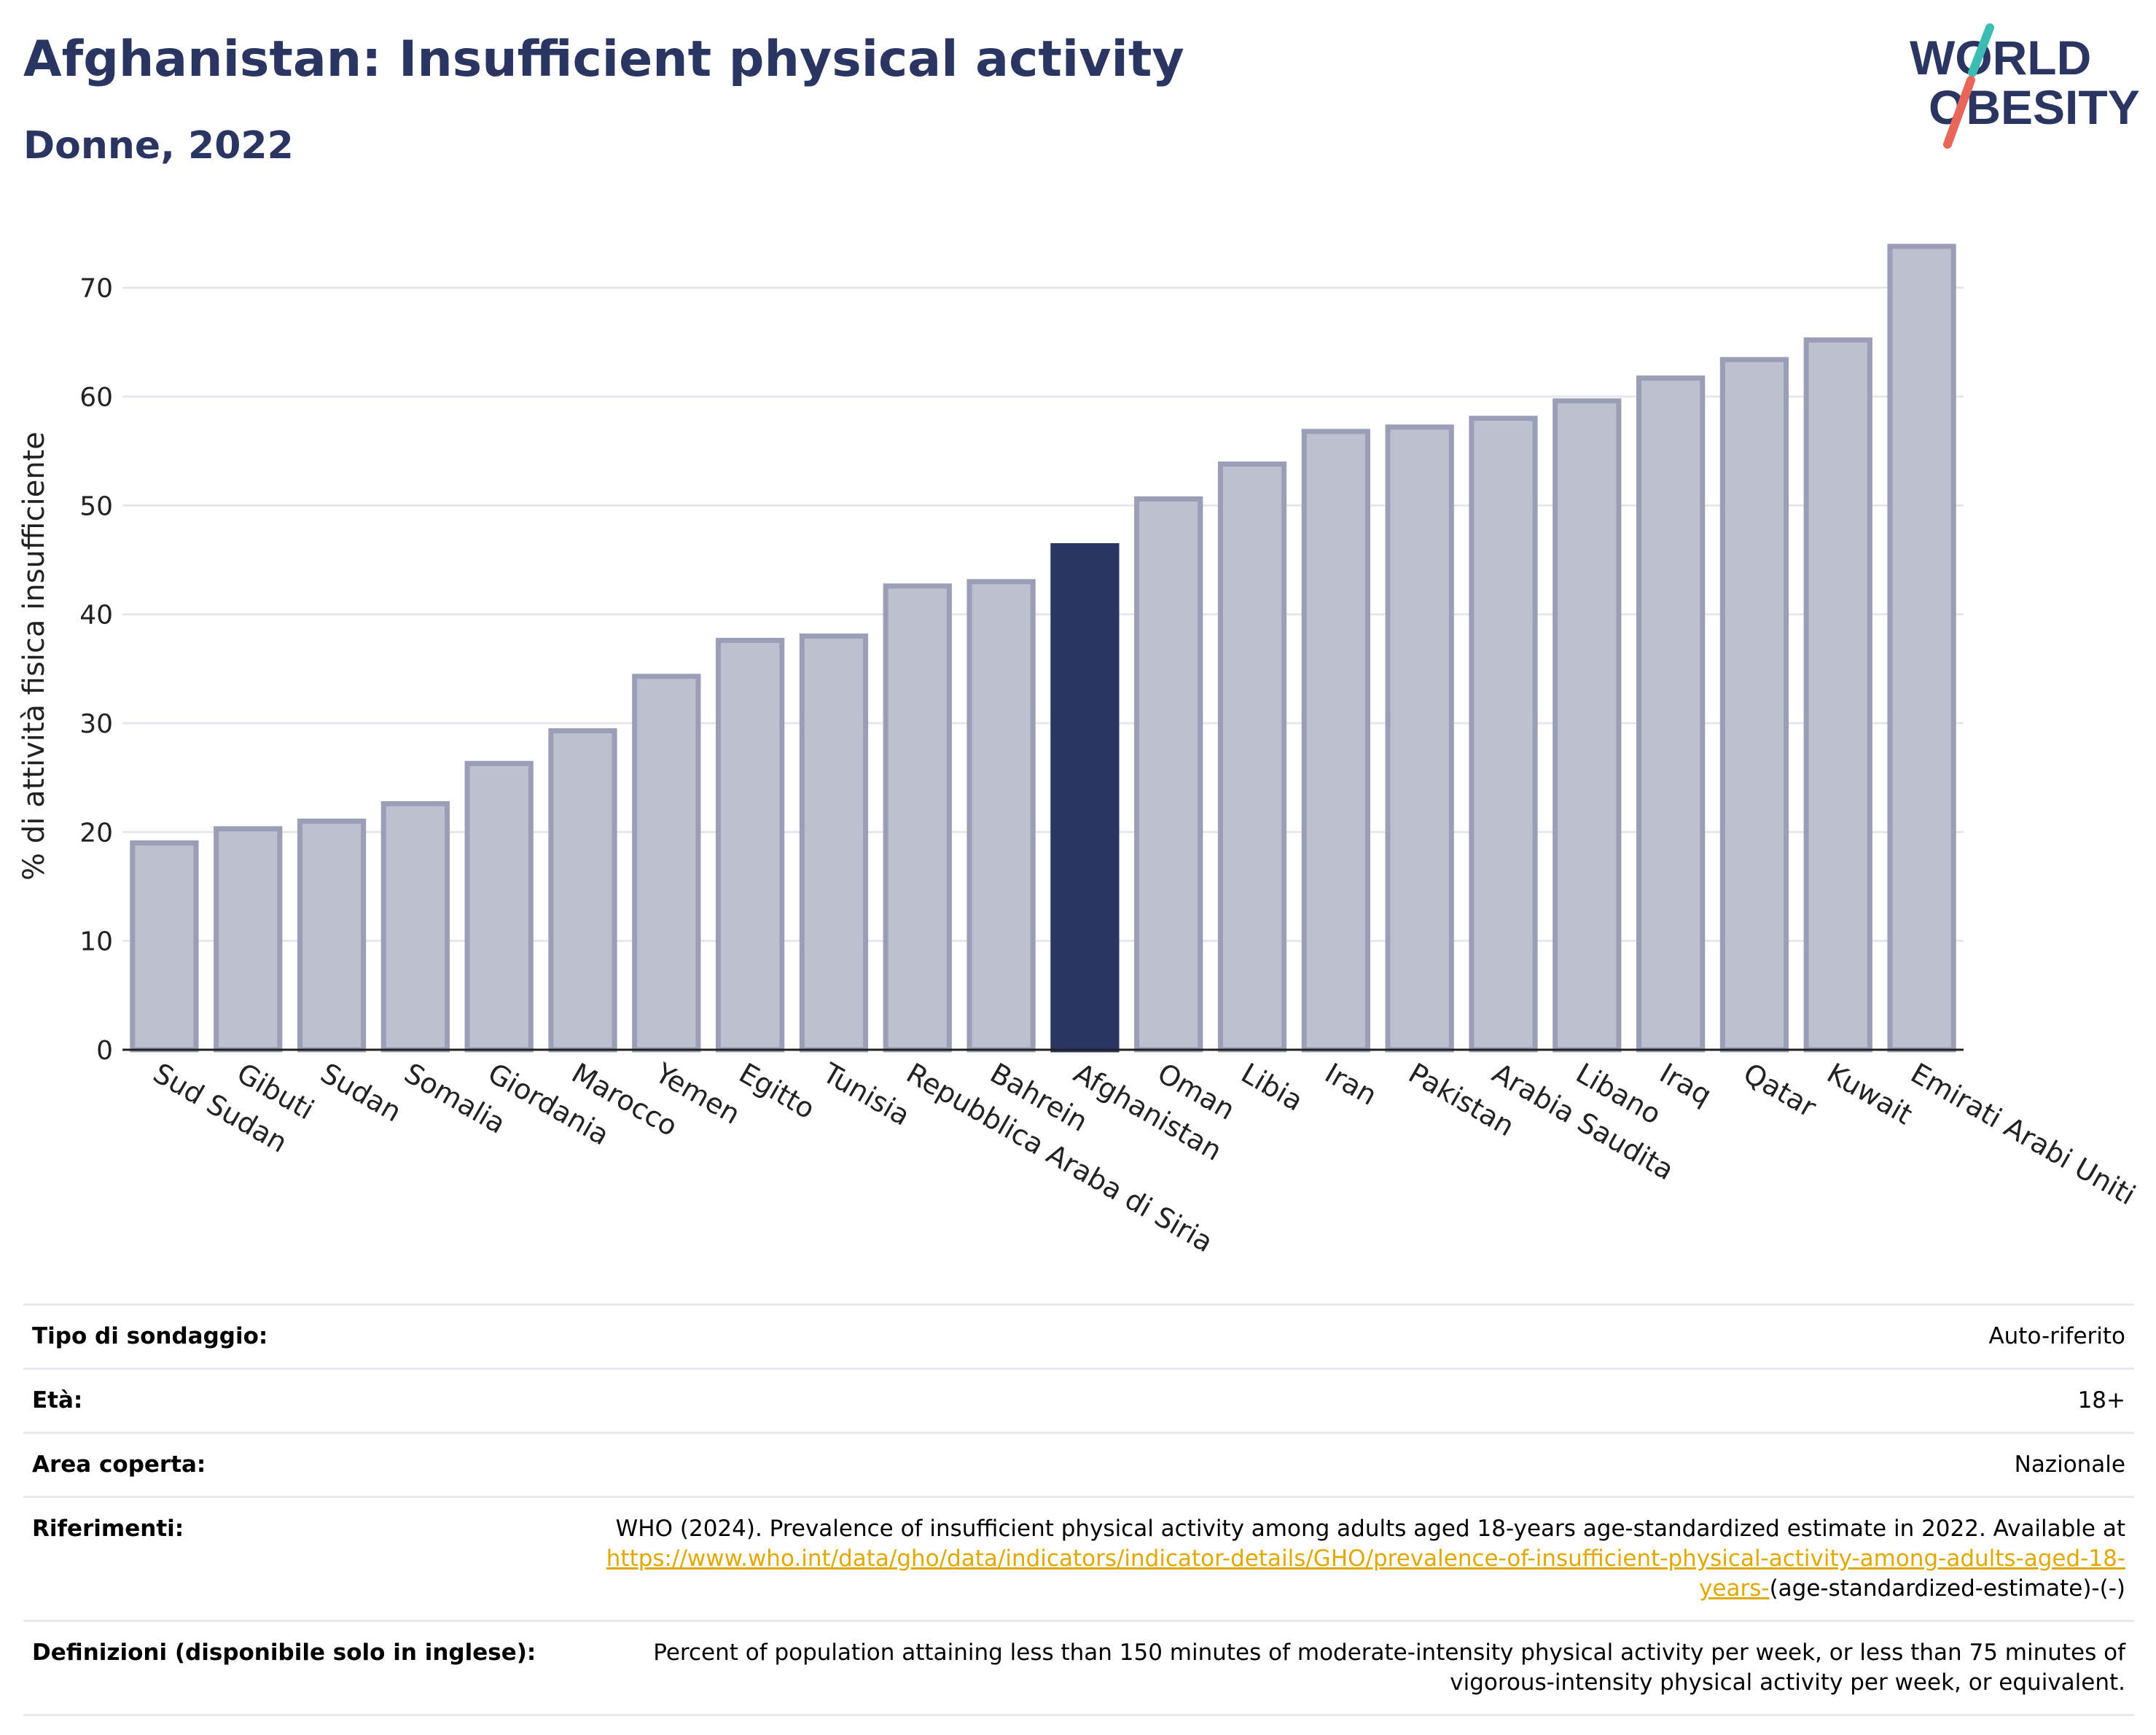 Image resolution: width=2156 pixels, height=1735 pixels. Describe the element at coordinates (666, 863) in the screenshot. I see `bar-yemen` at that location.